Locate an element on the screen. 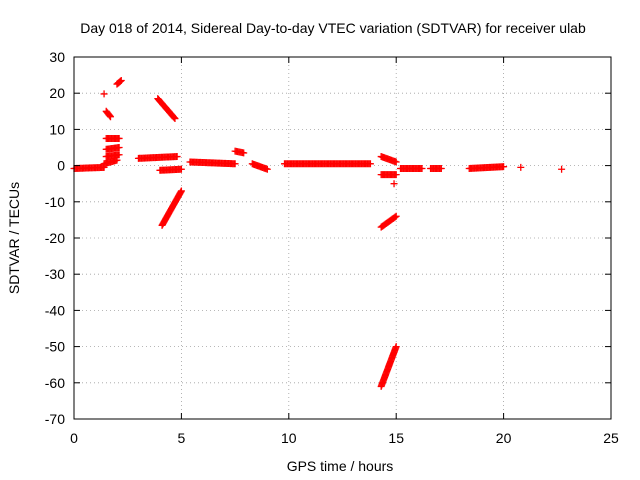 This screenshot has width=640, height=480. y-tick-label: 20 is located at coordinates (57, 93).